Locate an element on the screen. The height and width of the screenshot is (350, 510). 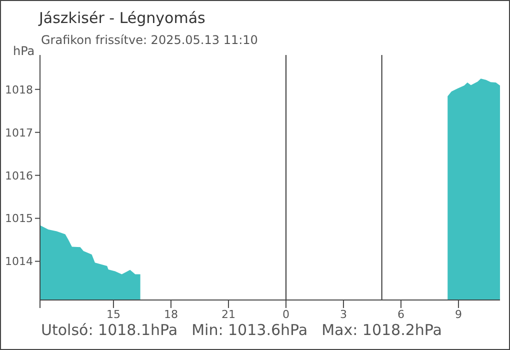
y-tick-label: 1016 is located at coordinates (19, 175).